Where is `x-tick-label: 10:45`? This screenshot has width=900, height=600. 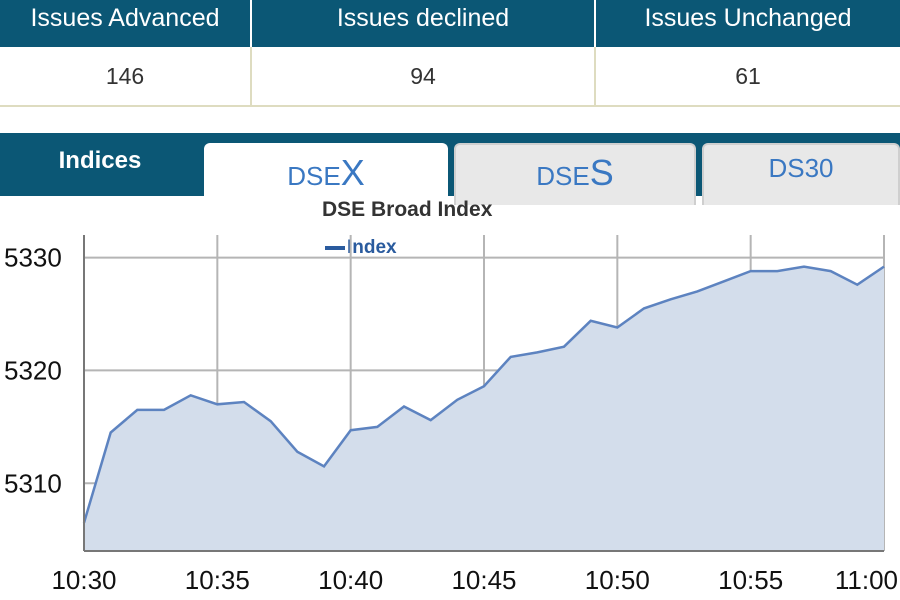
x-tick-label: 10:45 is located at coordinates (483, 580).